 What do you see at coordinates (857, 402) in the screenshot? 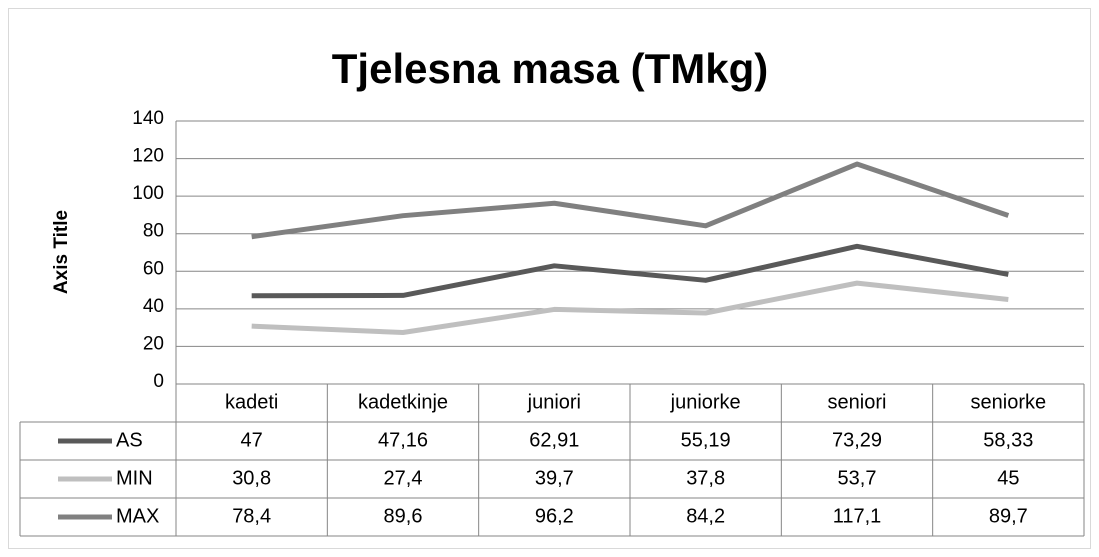
I see `x-tick-label: seniori` at bounding box center [857, 402].